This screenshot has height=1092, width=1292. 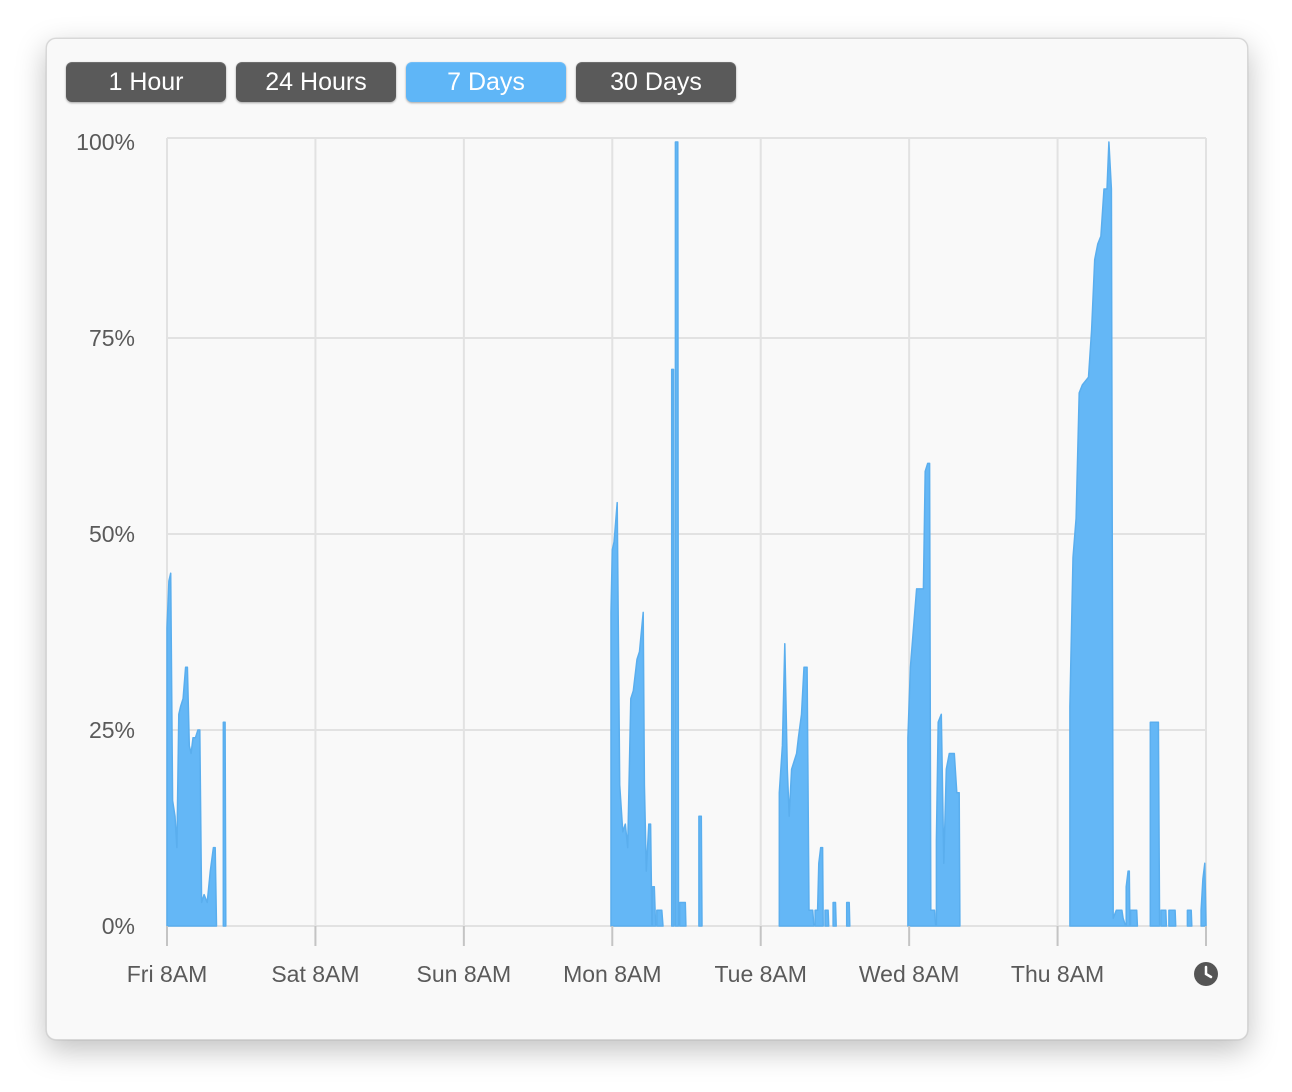 What do you see at coordinates (1206, 974) in the screenshot?
I see `clock-icon` at bounding box center [1206, 974].